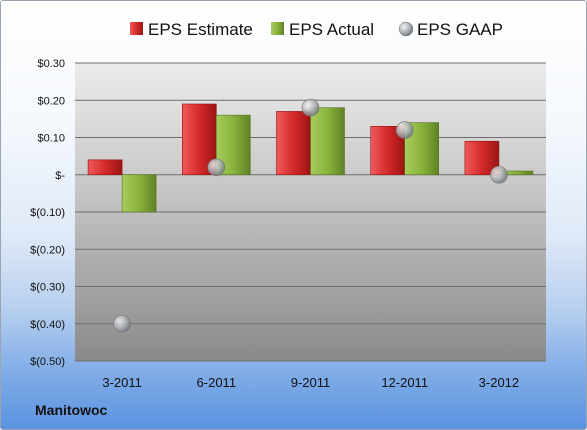  Describe the element at coordinates (47, 325) in the screenshot. I see `y-tick-label: $(0.40)` at that location.